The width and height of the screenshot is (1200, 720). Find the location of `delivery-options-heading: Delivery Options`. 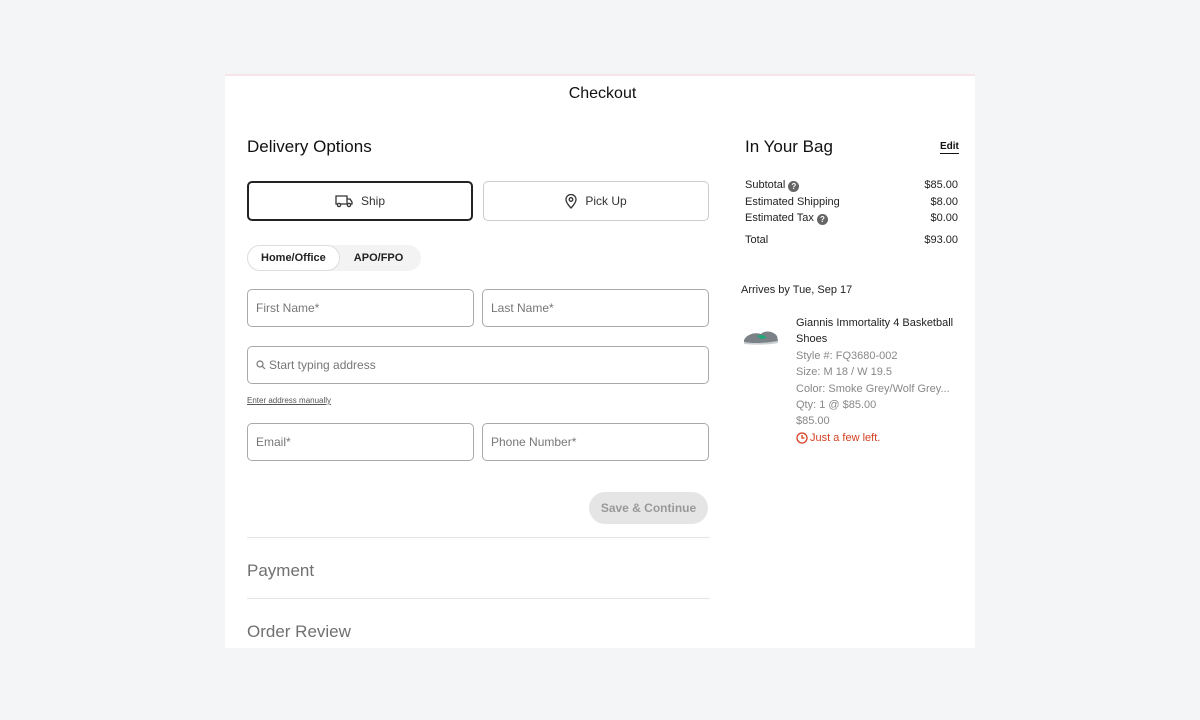

delivery-options-heading: Delivery Options is located at coordinates (309, 146).